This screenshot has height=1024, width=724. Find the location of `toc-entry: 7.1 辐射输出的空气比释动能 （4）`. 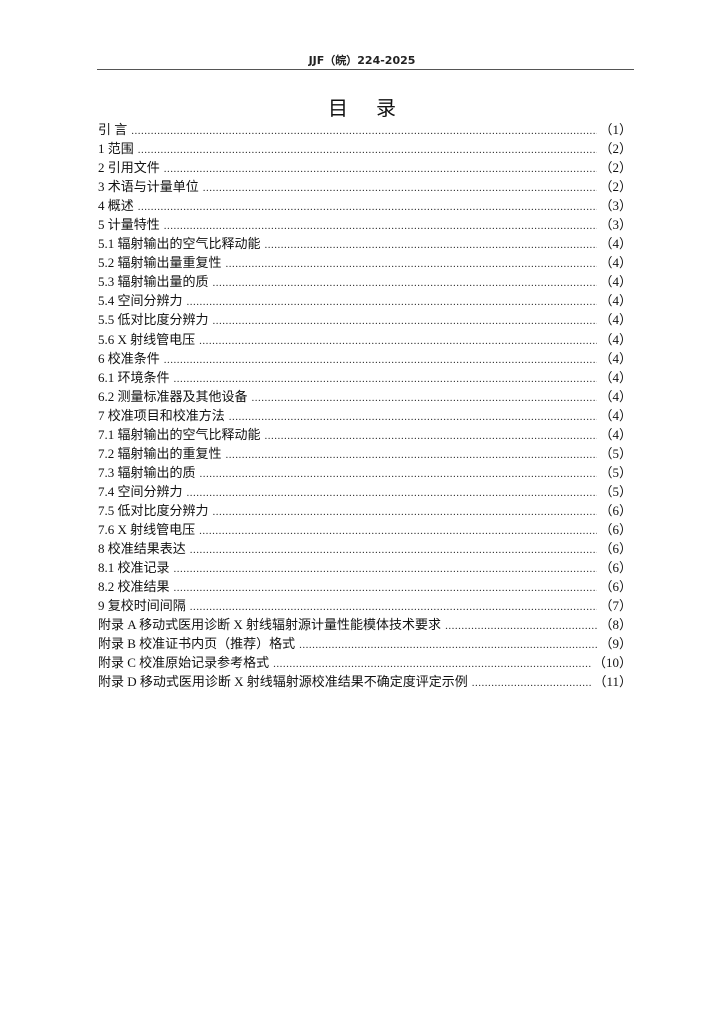

toc-entry: 7.1 辐射输出的空气比释动能 （4） is located at coordinates (365, 434).